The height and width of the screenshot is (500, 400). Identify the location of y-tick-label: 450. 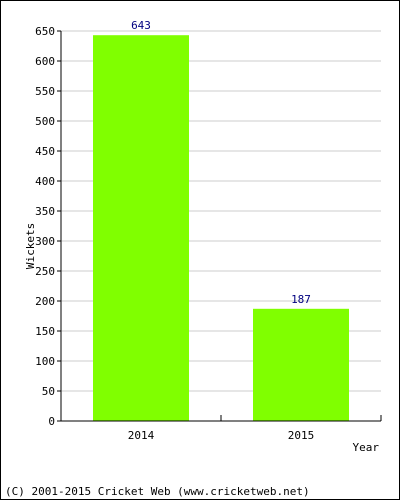
(45, 151).